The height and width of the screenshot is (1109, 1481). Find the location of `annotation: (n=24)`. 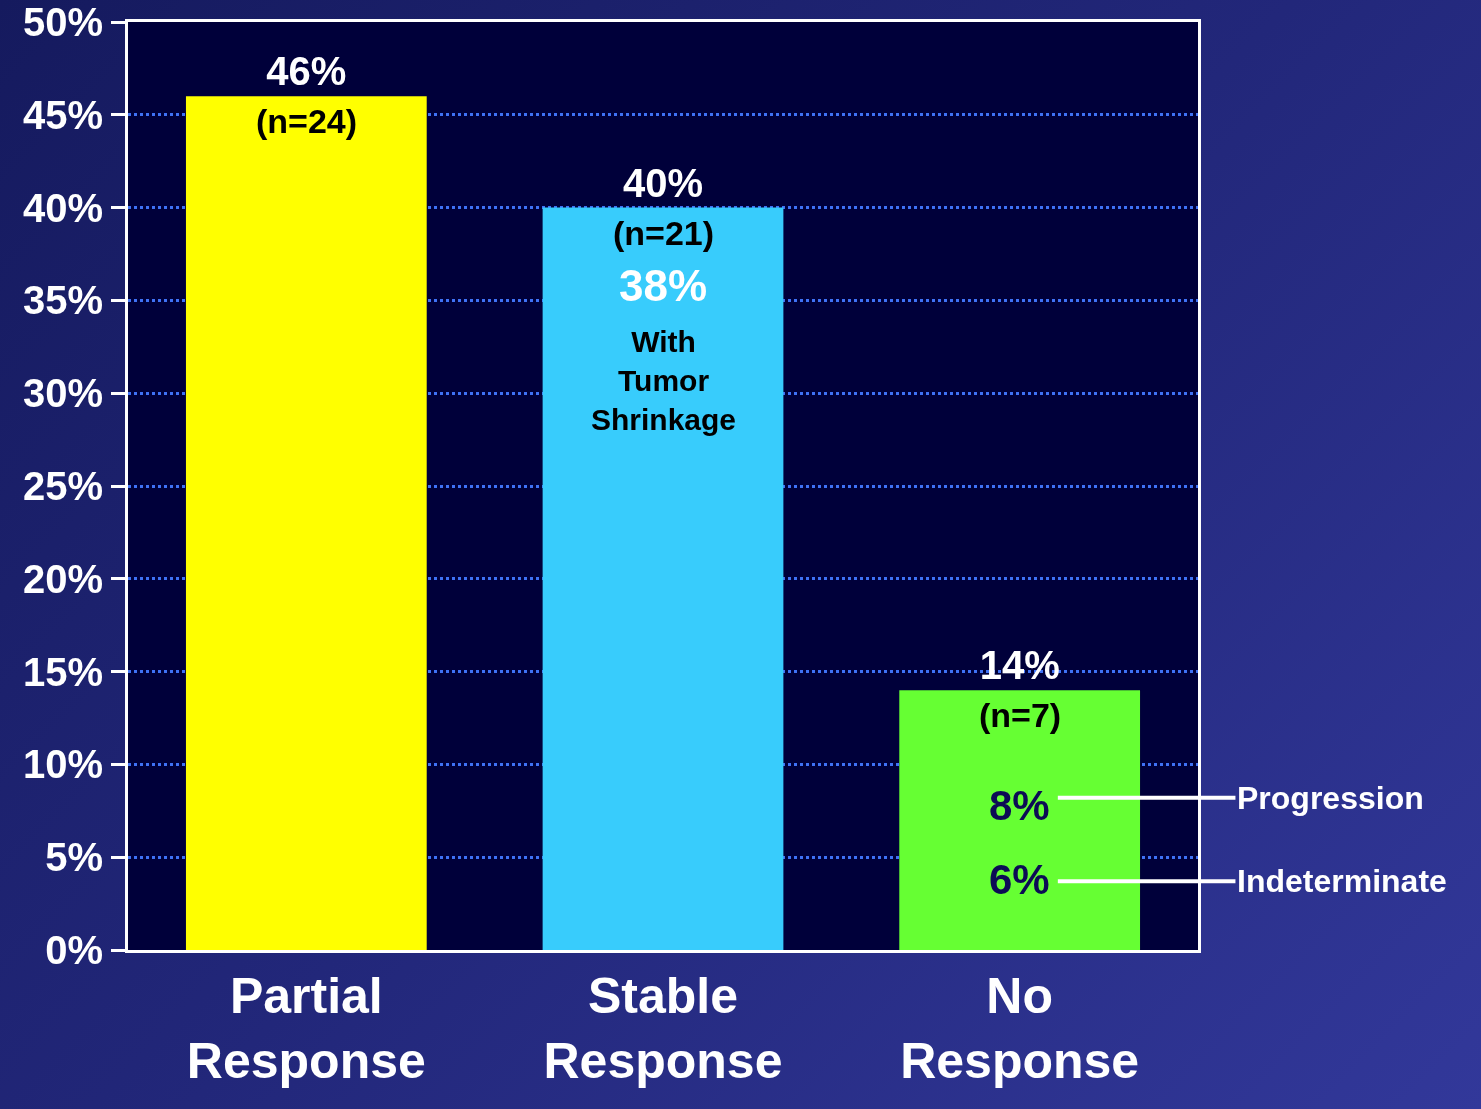

annotation: (n=24) is located at coordinates (307, 121).